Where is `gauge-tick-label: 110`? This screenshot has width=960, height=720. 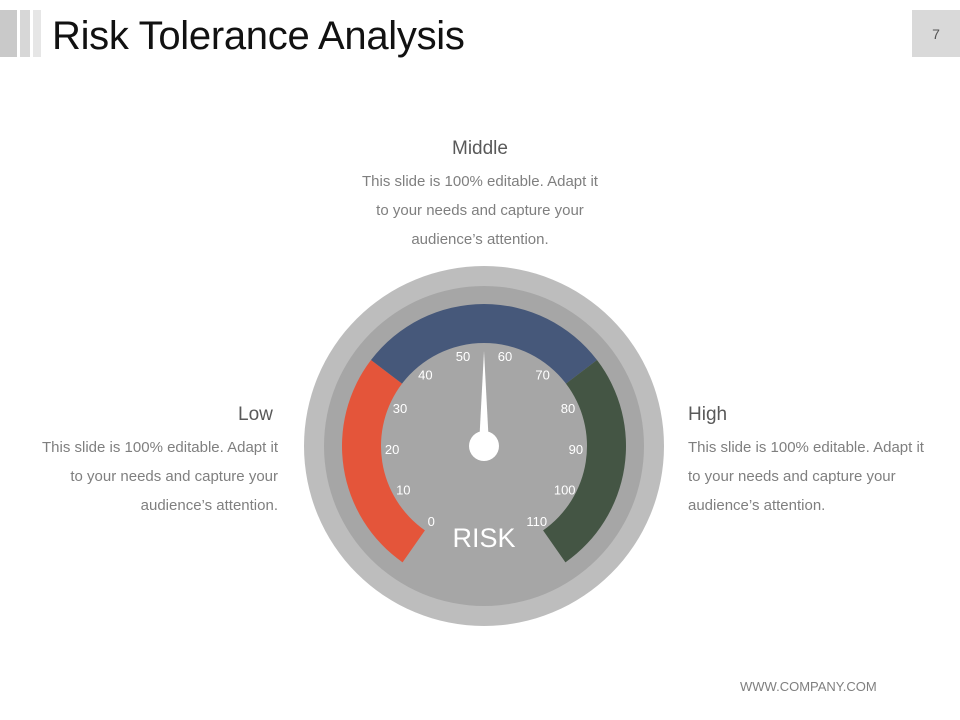 gauge-tick-label: 110 is located at coordinates (536, 521).